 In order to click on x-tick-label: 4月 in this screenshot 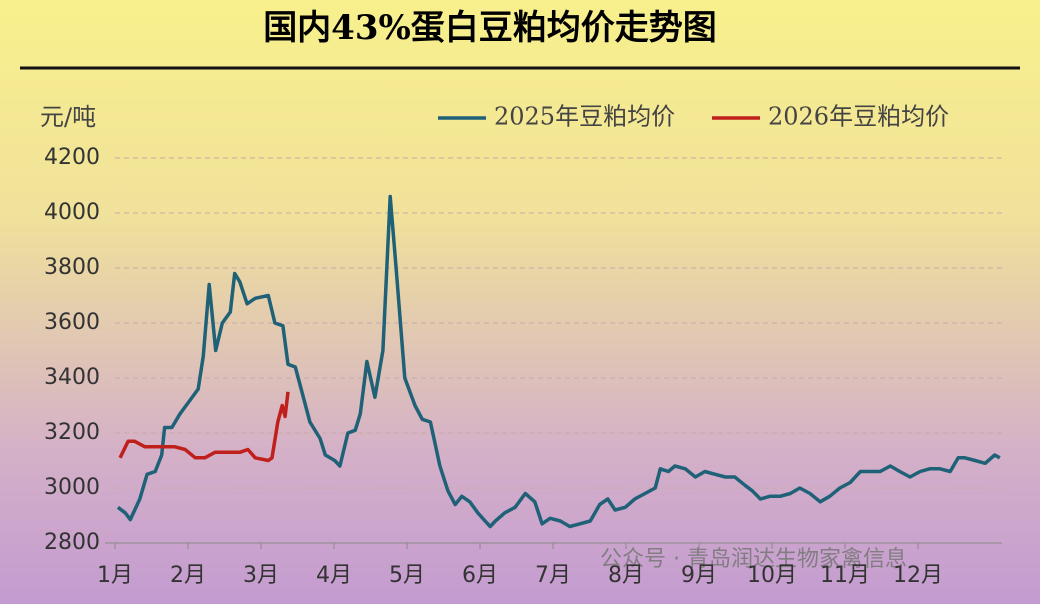, I will do `click(334, 575)`.